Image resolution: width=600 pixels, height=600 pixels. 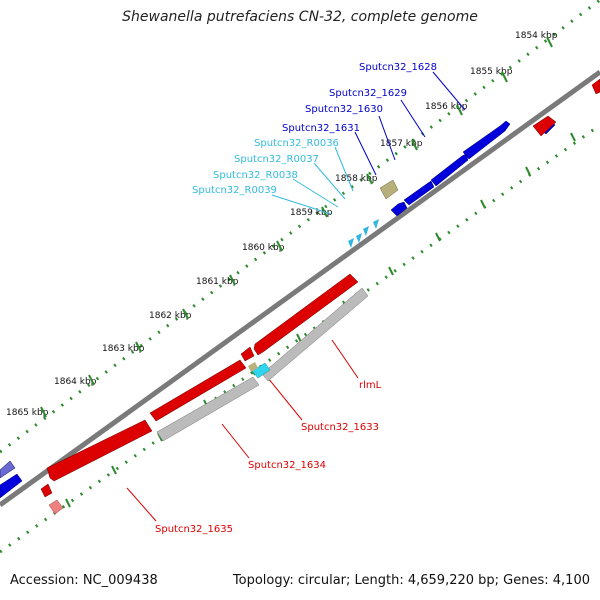 What do you see at coordinates (56, 507) in the screenshot?
I see `gene-left-pink` at bounding box center [56, 507].